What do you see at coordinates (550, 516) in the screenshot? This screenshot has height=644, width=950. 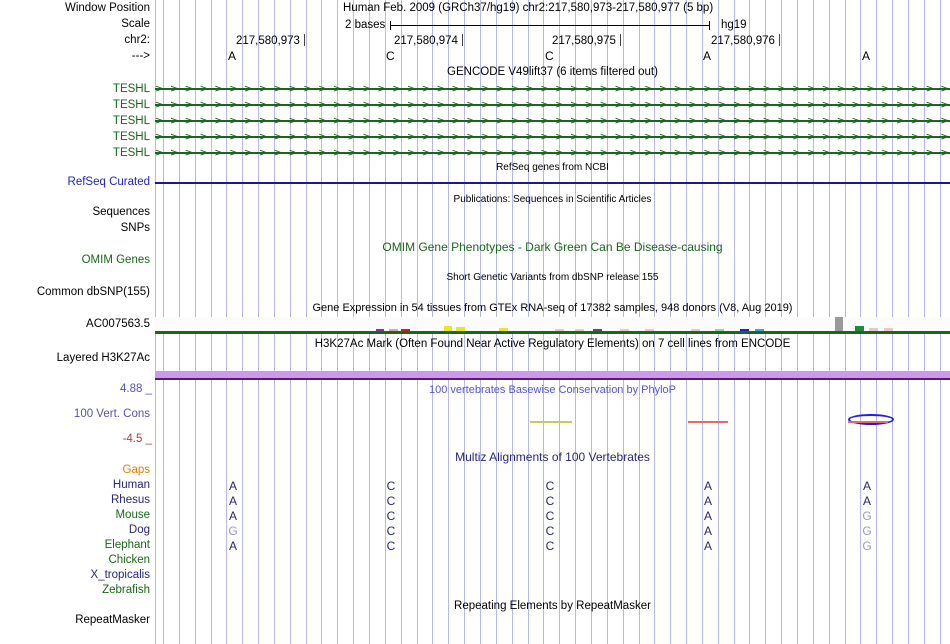 I see `multiz-base-2-2: C` at bounding box center [550, 516].